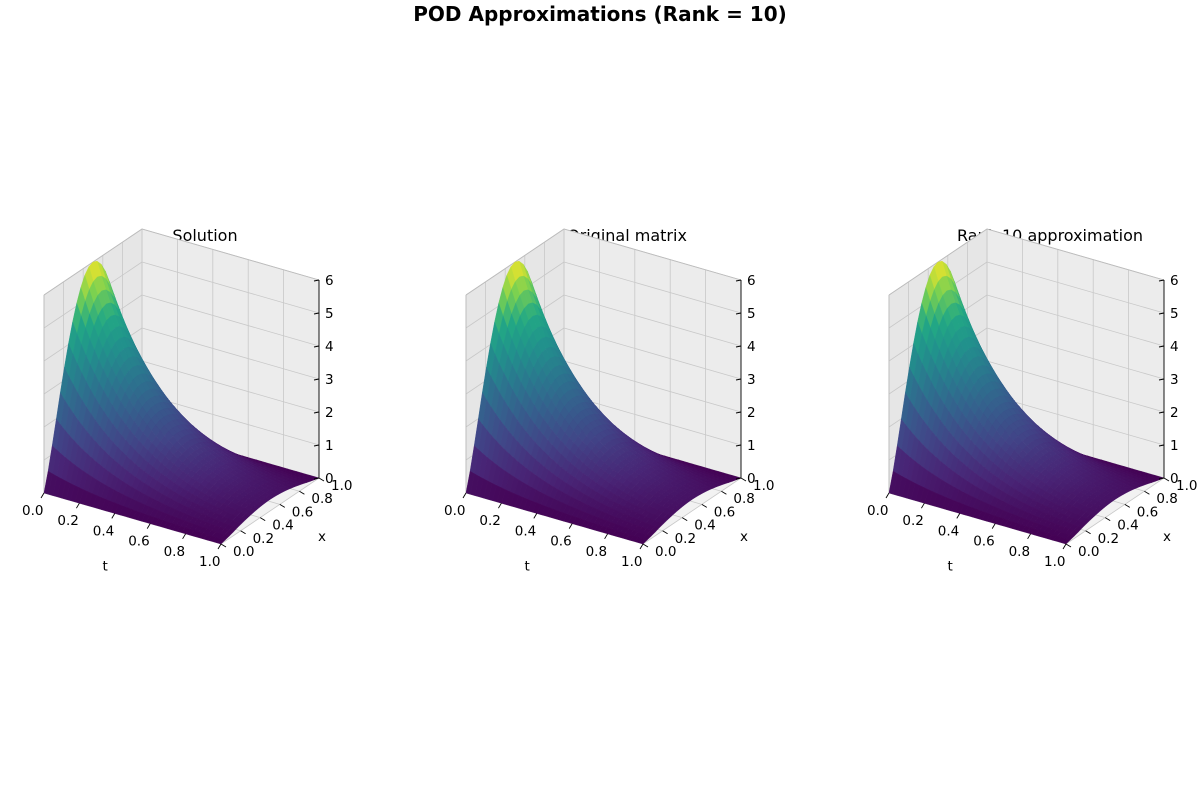 This screenshot has height=800, width=1200. I want to click on x-tick-label: 0.6, so click(1147, 512).